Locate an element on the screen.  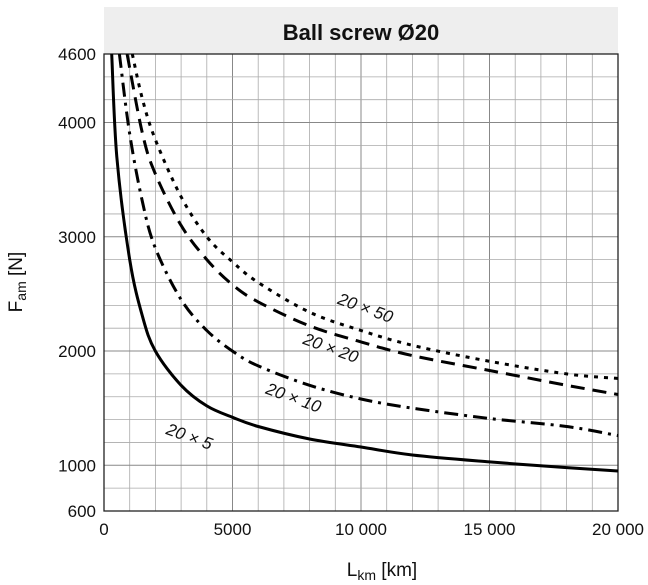
x-tick-label: 20 000 is located at coordinates (618, 529).